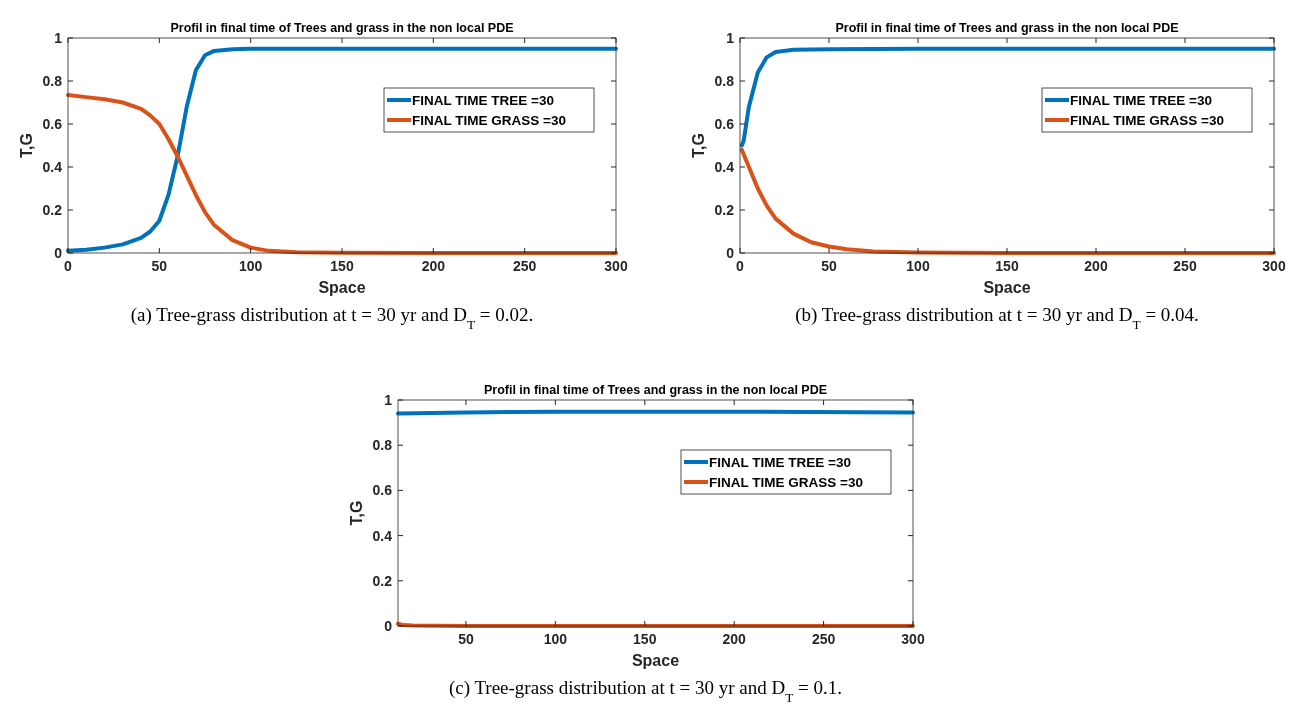 The height and width of the screenshot is (711, 1303). Describe the element at coordinates (332, 318) in the screenshot. I see `text: (a) Tree-grass distribution at t = 30 yr and D$_{T}$ = 0.02.` at that location.